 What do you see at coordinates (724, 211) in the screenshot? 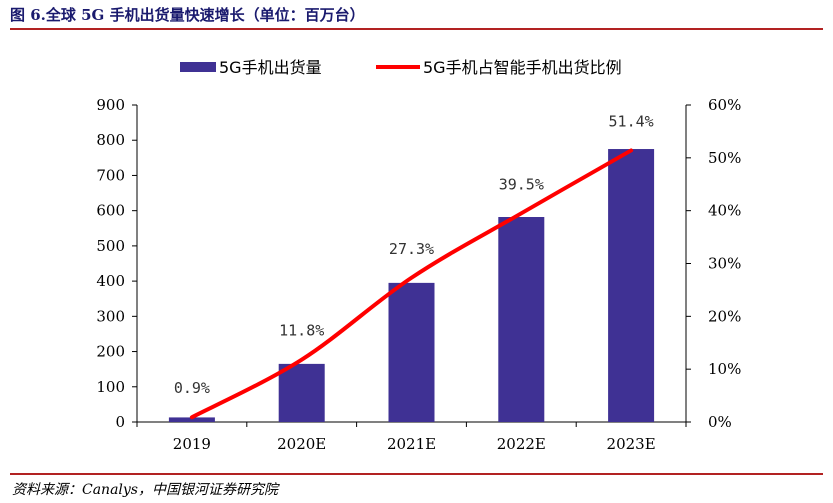
I see `y-right-tick-label: 40%` at bounding box center [724, 211].